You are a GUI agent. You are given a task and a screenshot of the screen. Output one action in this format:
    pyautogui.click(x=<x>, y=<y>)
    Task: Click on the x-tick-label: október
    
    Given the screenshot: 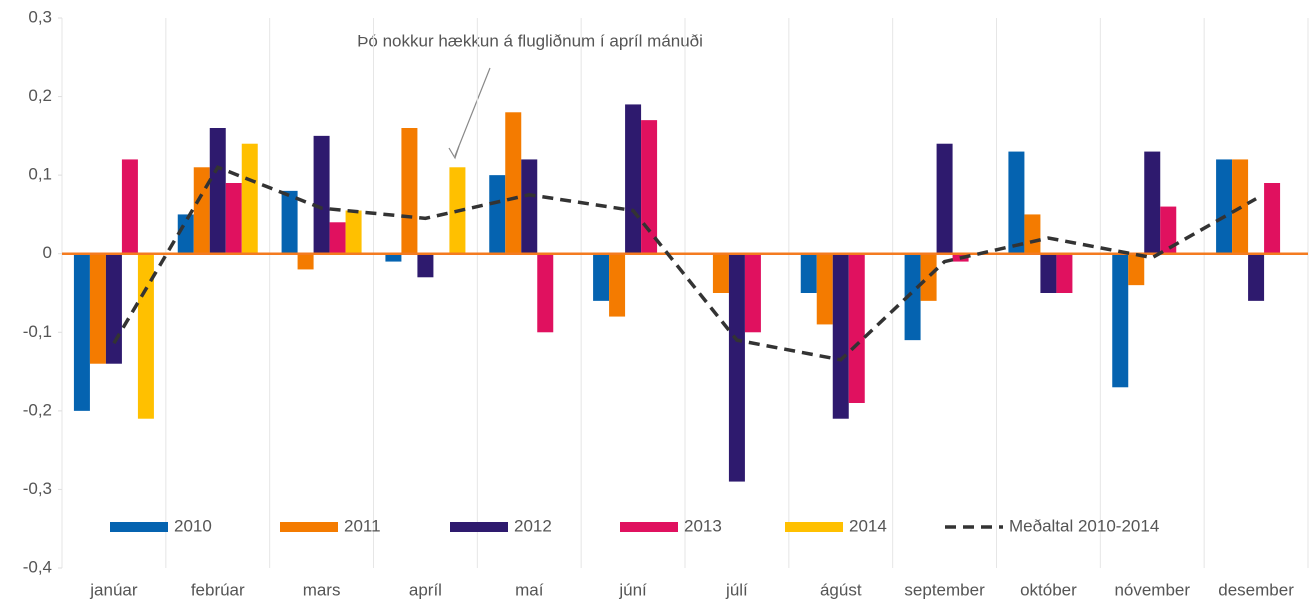 What is the action you would take?
    pyautogui.click(x=1048, y=589)
    